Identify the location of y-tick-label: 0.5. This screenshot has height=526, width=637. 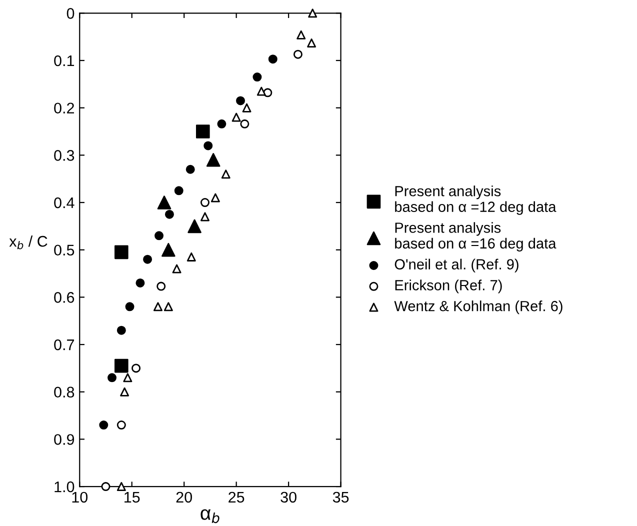
(64, 250).